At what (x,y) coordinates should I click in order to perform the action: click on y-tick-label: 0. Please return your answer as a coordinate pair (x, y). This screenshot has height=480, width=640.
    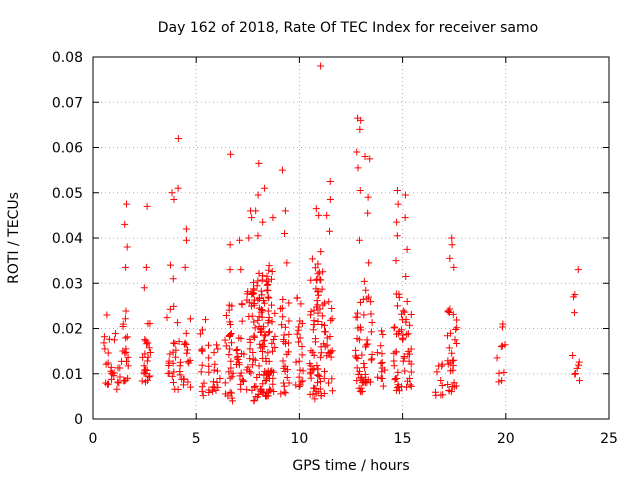
    Looking at the image, I should click on (78, 420).